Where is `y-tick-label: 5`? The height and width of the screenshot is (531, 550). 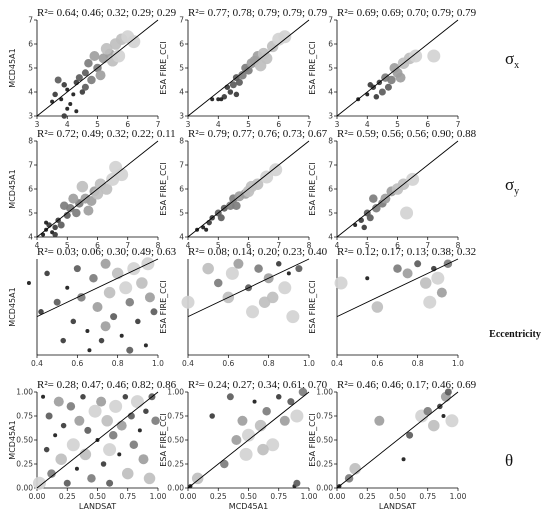
y-tick-label: 5 is located at coordinates (30, 68).